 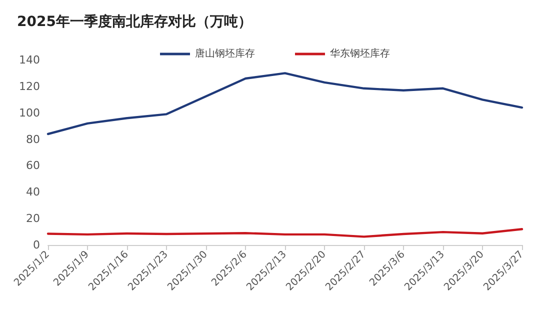 I want to click on chart-title: 2025年一季度南北库存对比（万吨）, so click(x=134, y=21).